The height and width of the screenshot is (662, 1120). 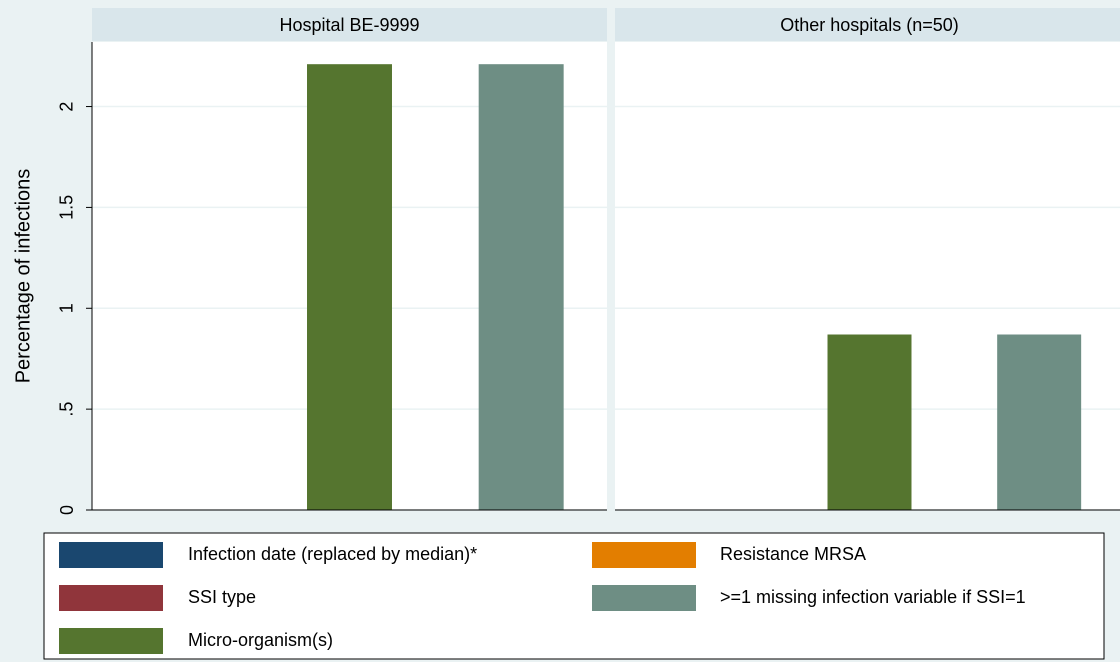 What do you see at coordinates (332, 554) in the screenshot?
I see `legend-label: Infection date (replaced by median)*` at bounding box center [332, 554].